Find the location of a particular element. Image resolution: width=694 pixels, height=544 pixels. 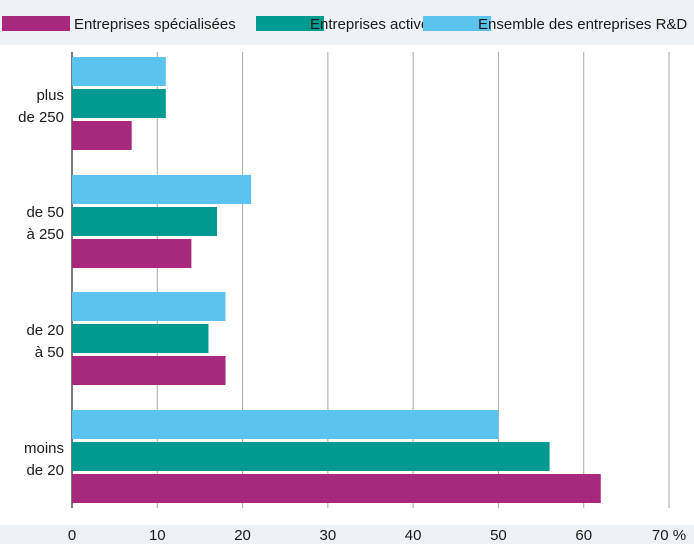

x-tick-label: 0 is located at coordinates (72, 535).